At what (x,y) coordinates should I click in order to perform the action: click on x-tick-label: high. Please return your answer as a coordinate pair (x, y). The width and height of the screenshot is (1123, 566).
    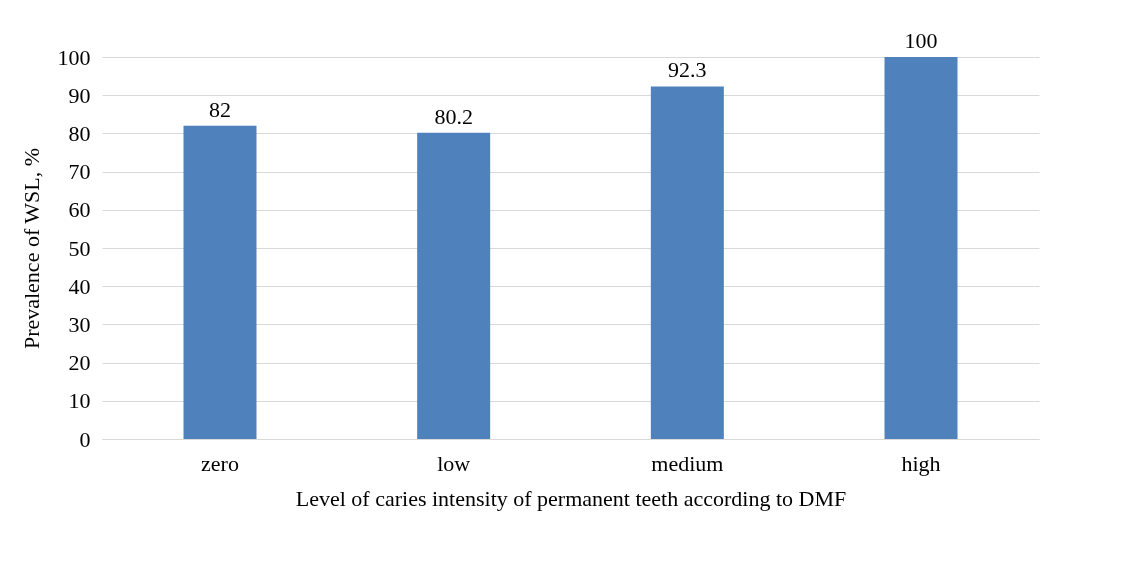
    Looking at the image, I should click on (921, 463).